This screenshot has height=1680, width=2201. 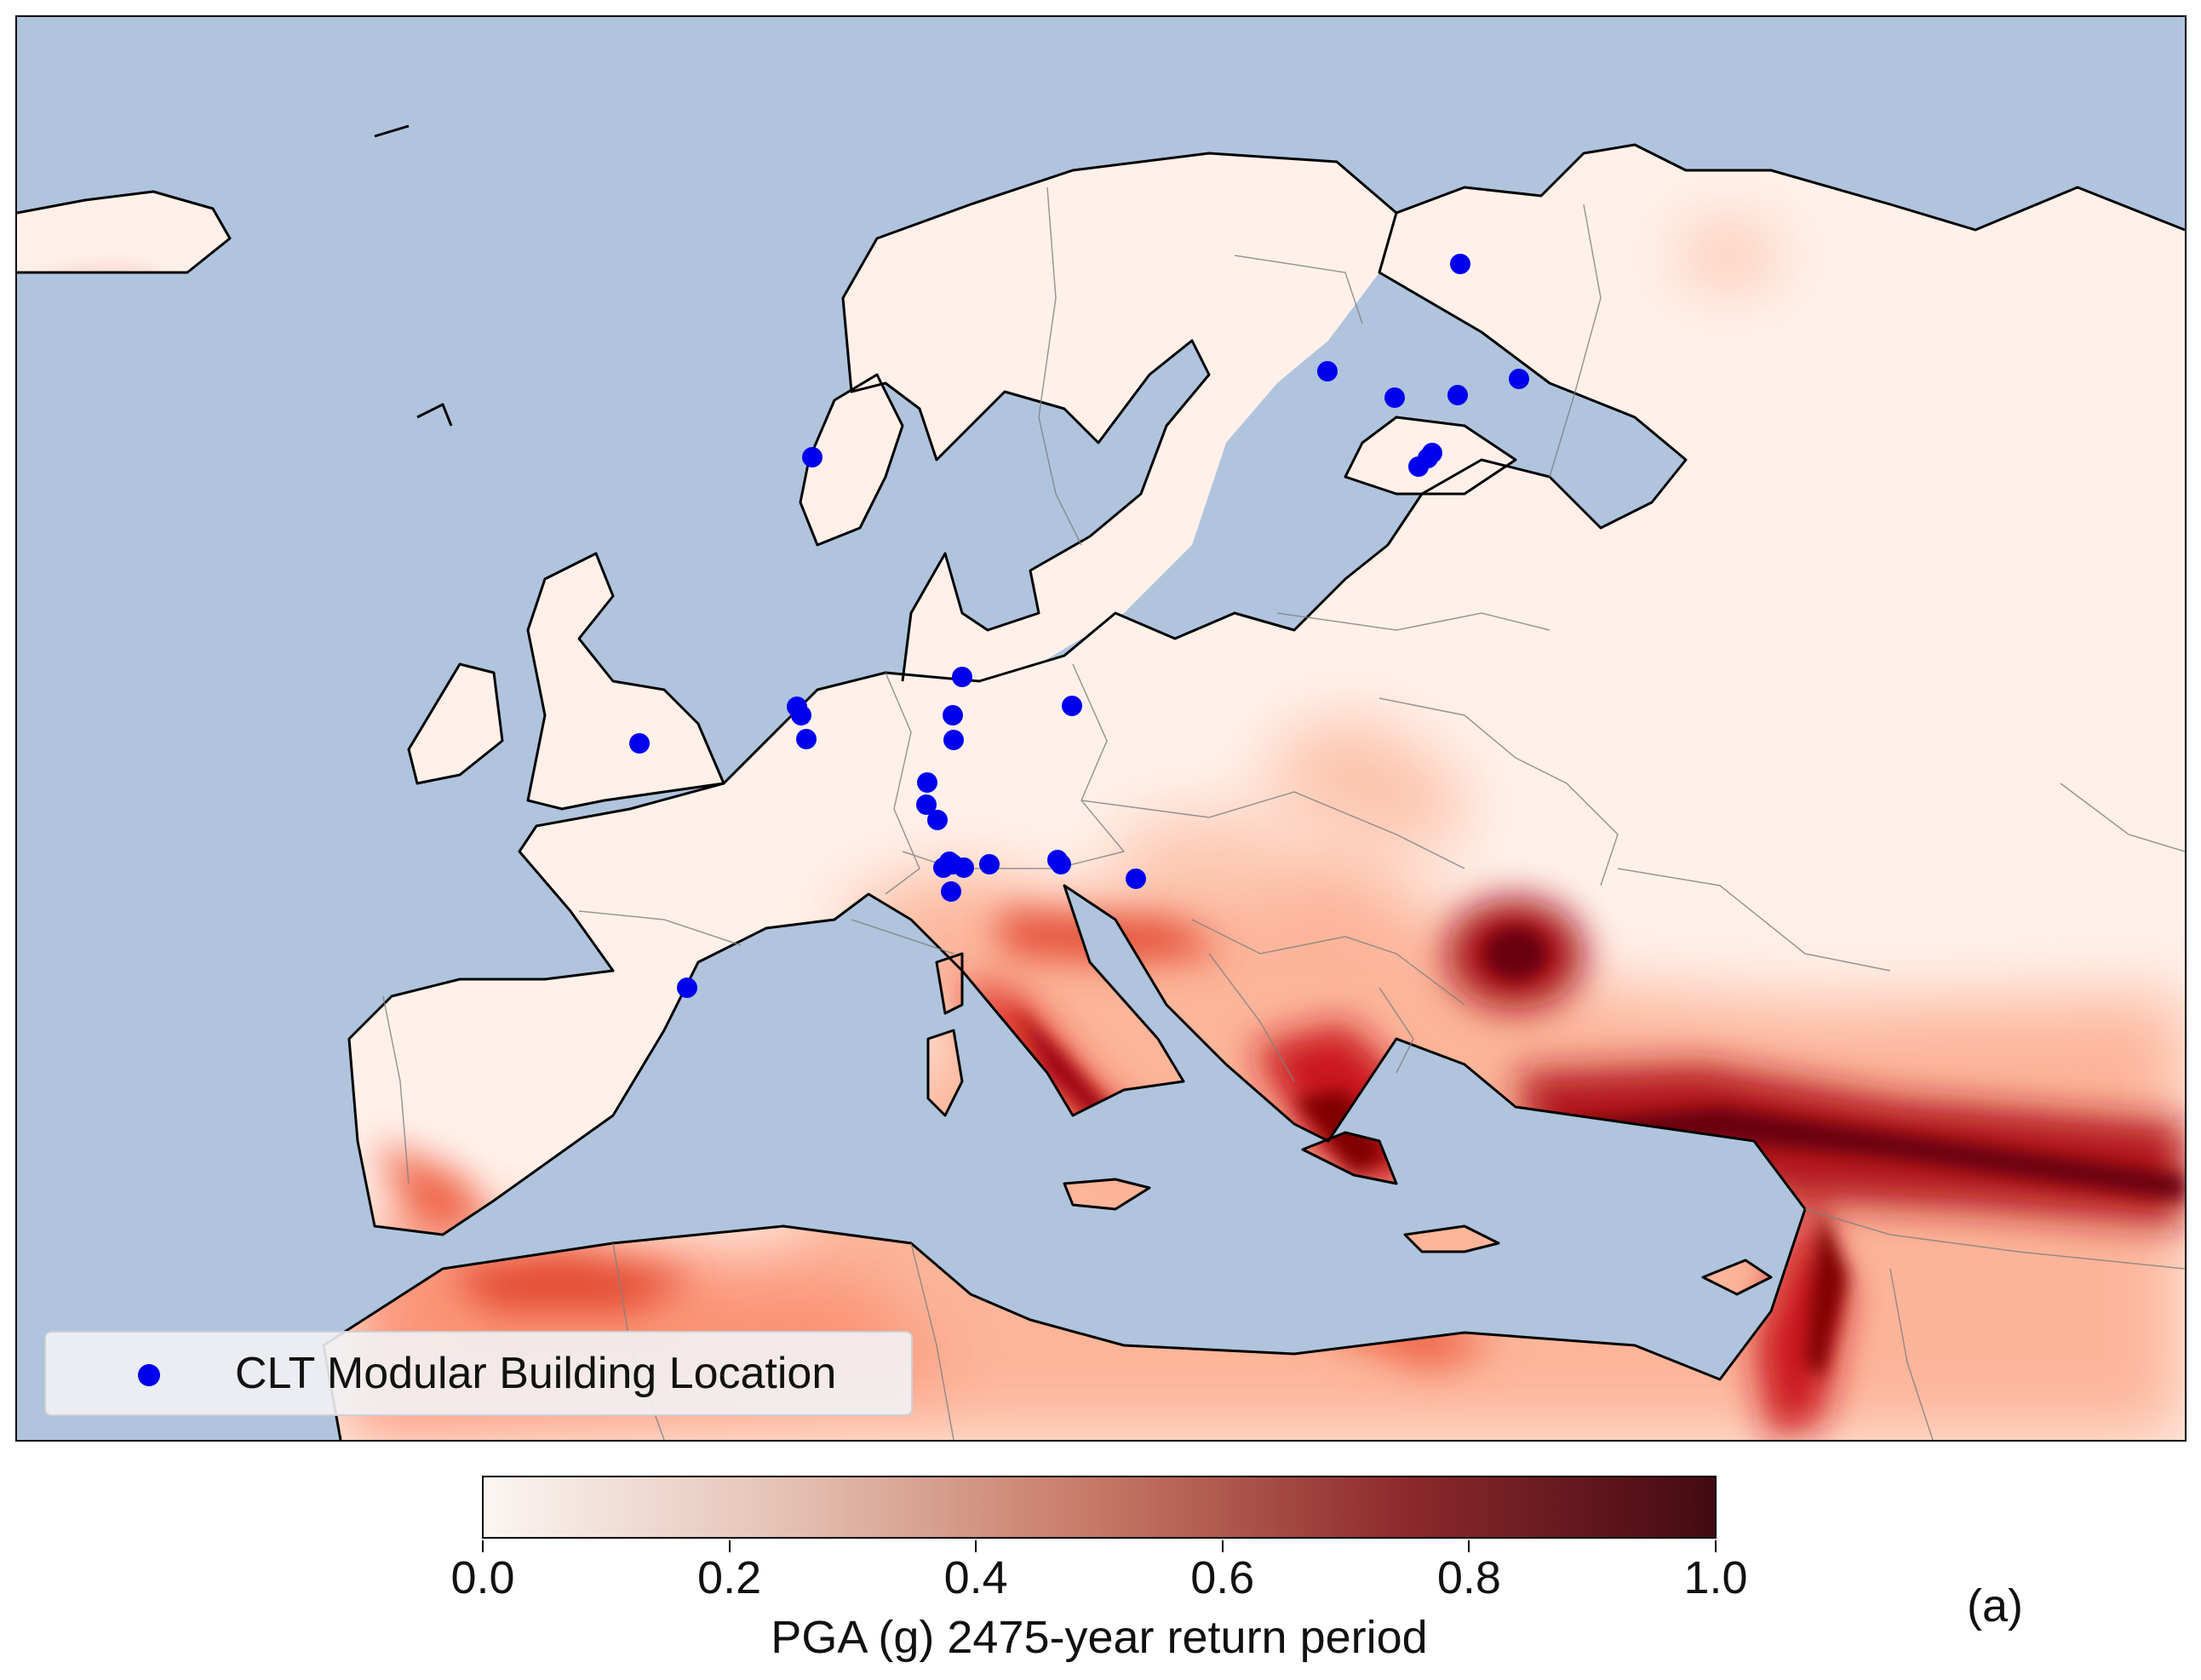 What do you see at coordinates (1995, 1606) in the screenshot?
I see `panel-label: (a)` at bounding box center [1995, 1606].